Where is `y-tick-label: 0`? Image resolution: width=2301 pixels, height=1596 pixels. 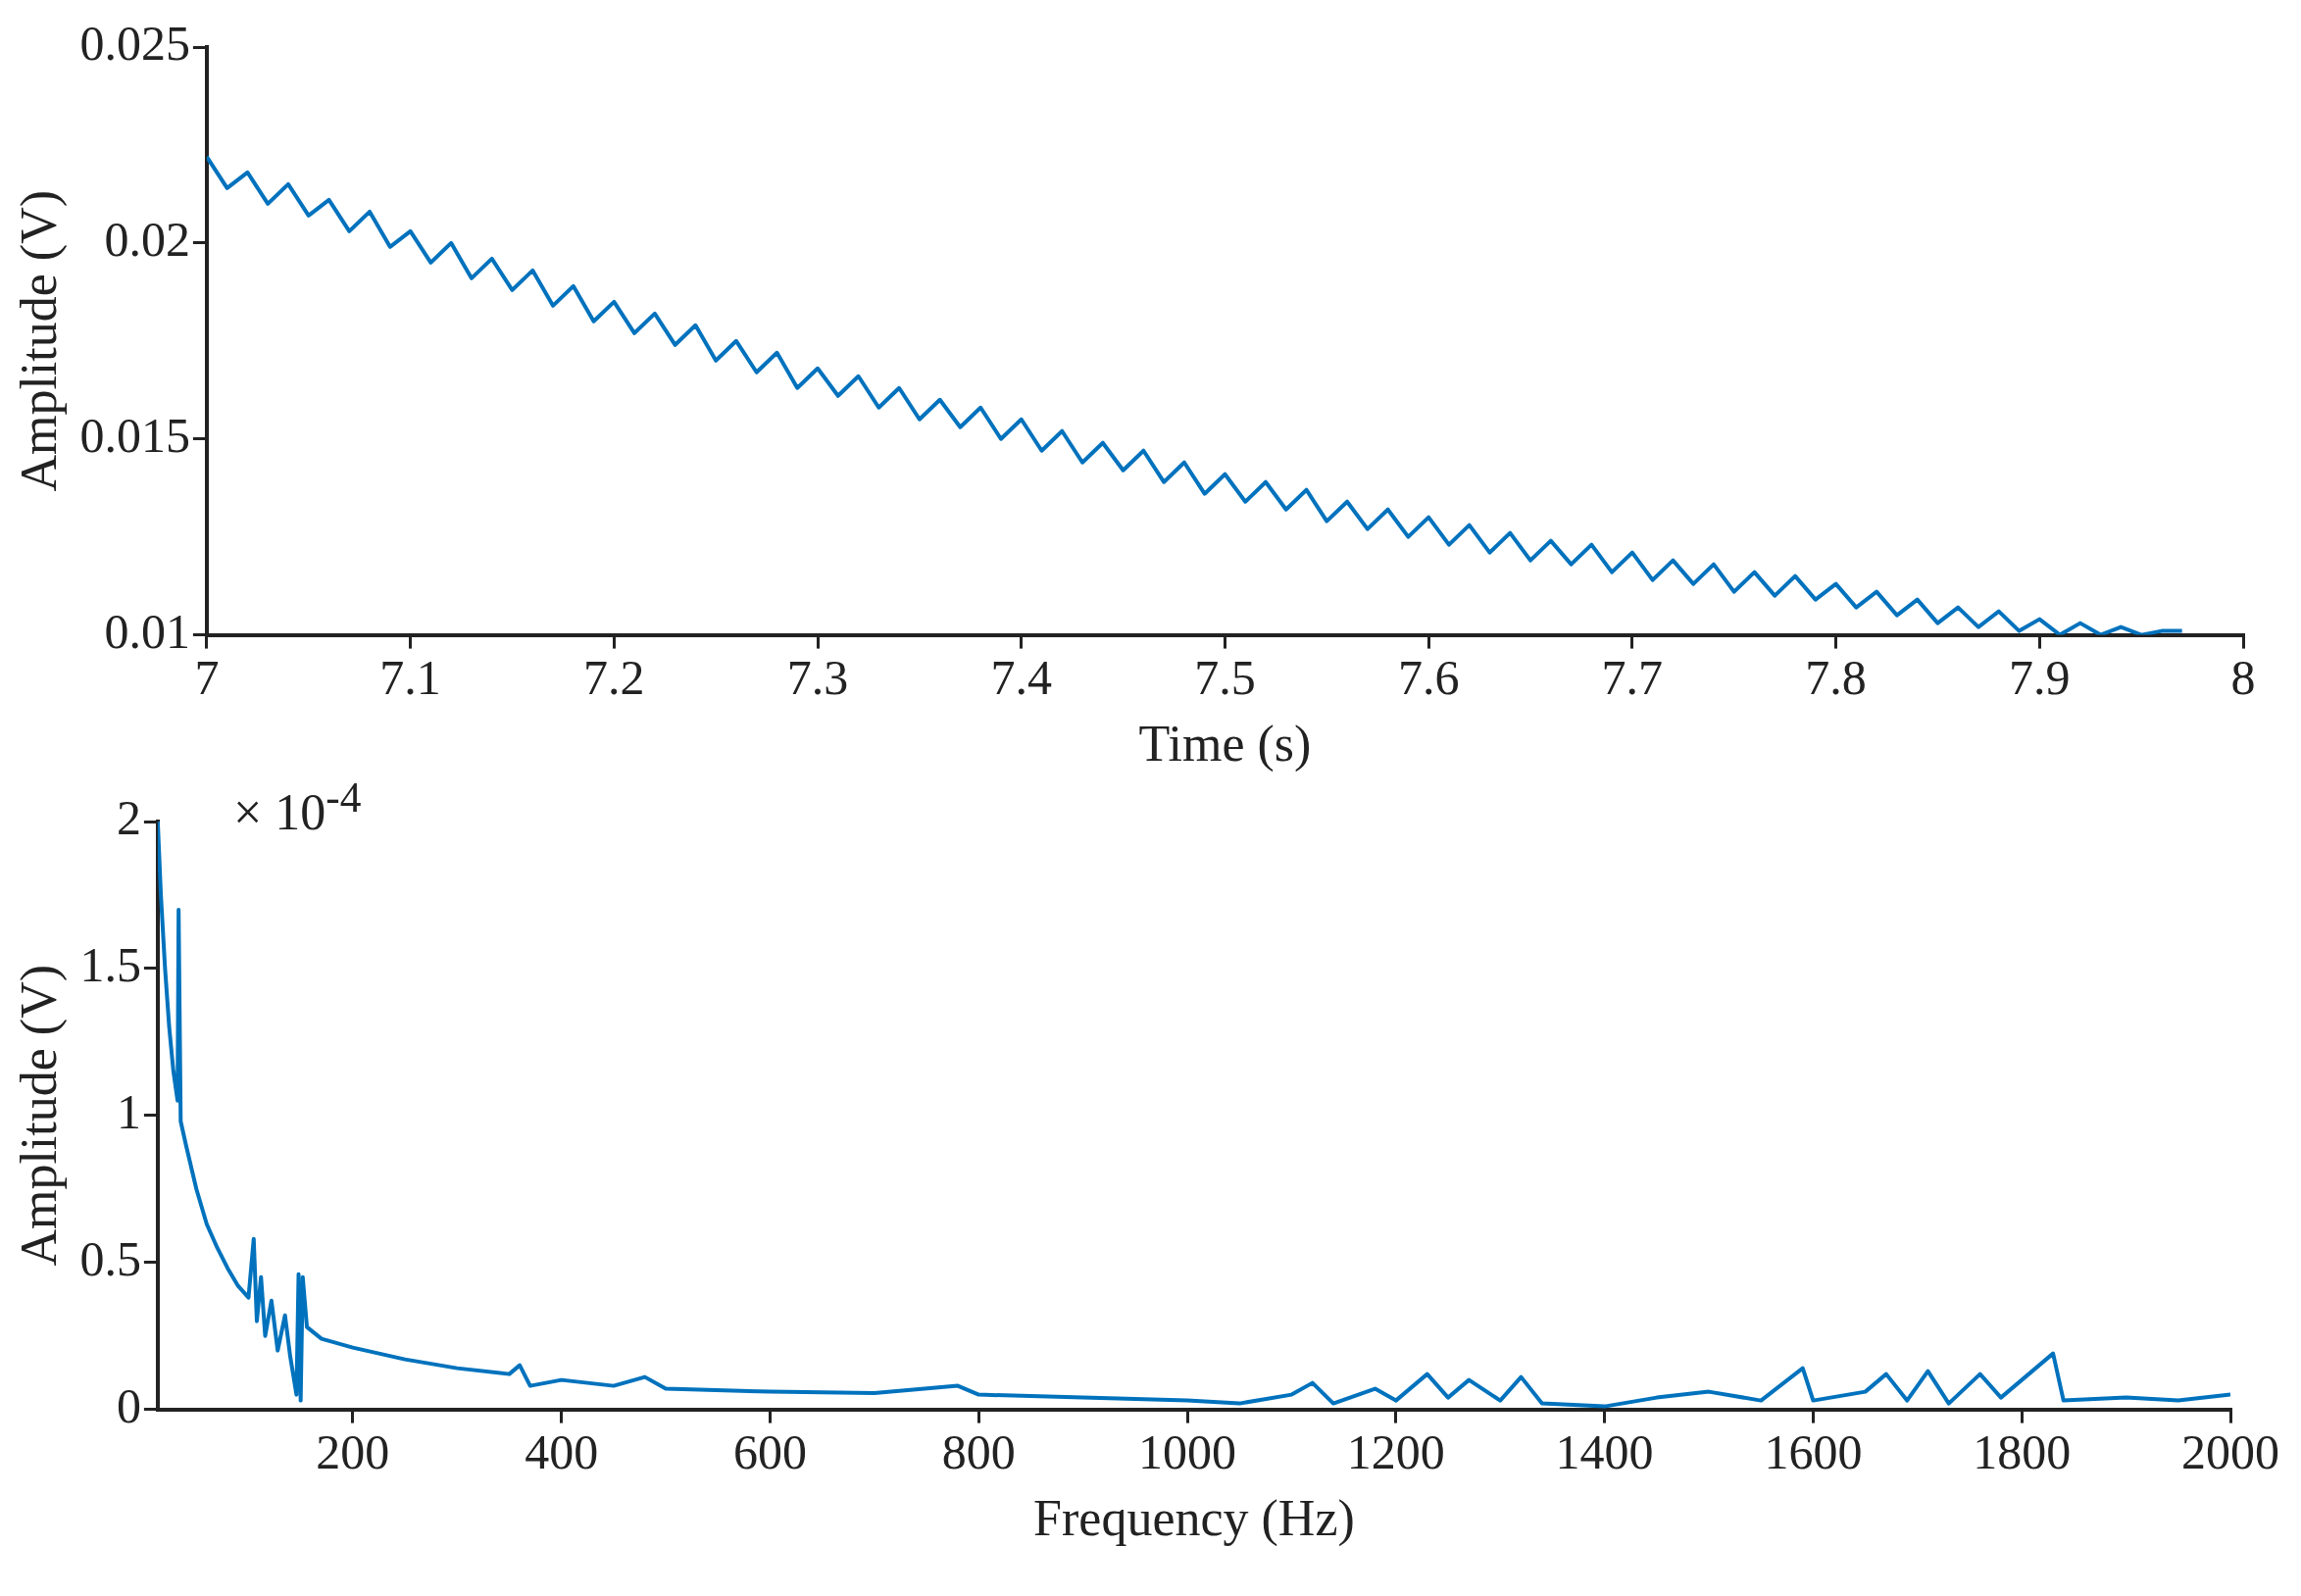
y-tick-label: 0 is located at coordinates (129, 1405).